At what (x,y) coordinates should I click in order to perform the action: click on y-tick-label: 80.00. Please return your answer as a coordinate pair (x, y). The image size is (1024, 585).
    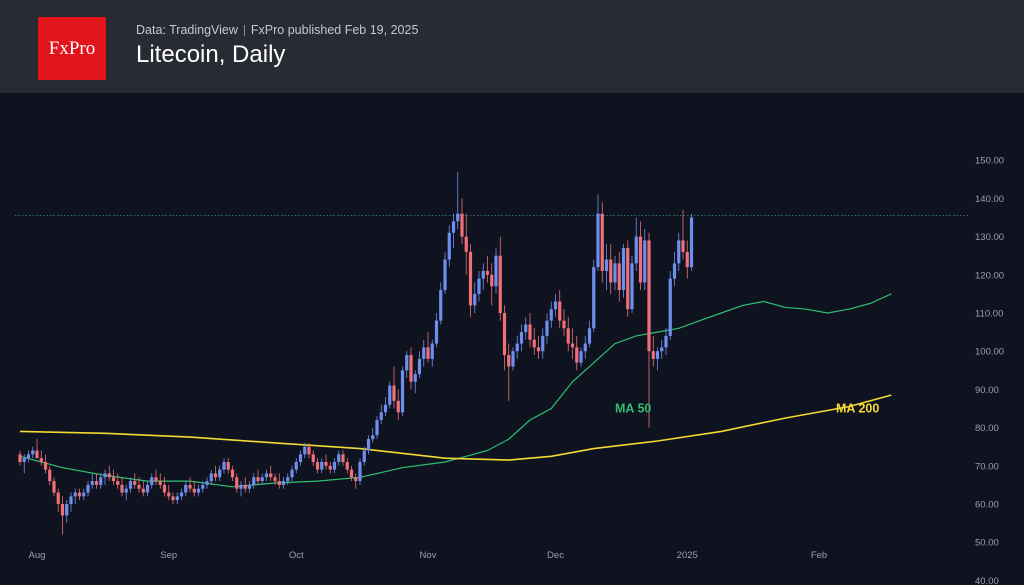
    Looking at the image, I should click on (987, 428).